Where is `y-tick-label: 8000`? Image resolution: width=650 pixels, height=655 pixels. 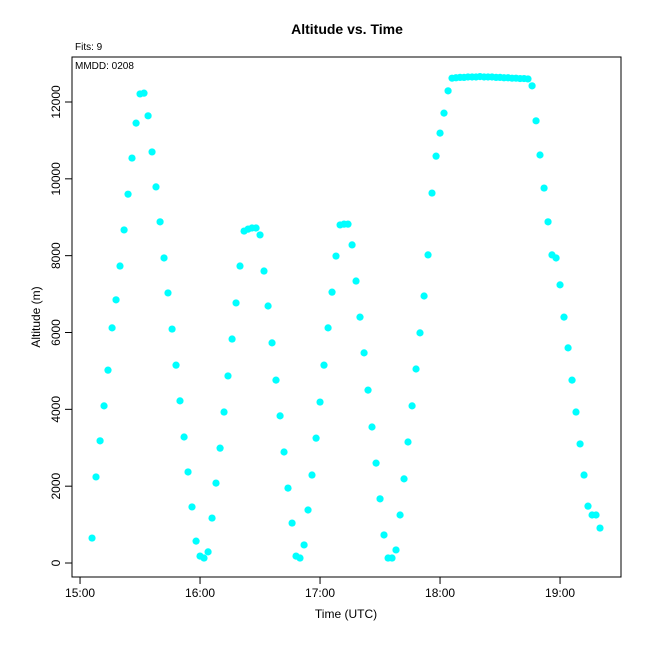 y-tick-label: 8000 is located at coordinates (56, 255).